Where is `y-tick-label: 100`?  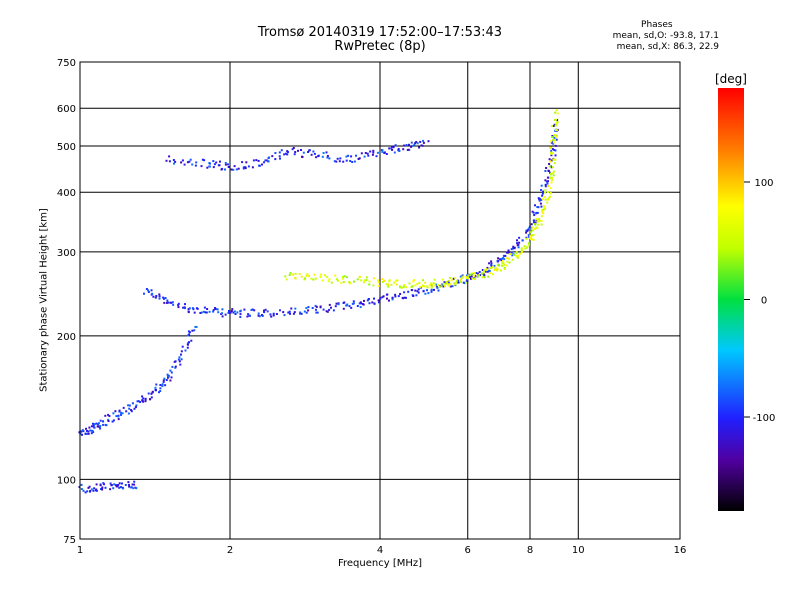 y-tick-label: 100 is located at coordinates (66, 480).